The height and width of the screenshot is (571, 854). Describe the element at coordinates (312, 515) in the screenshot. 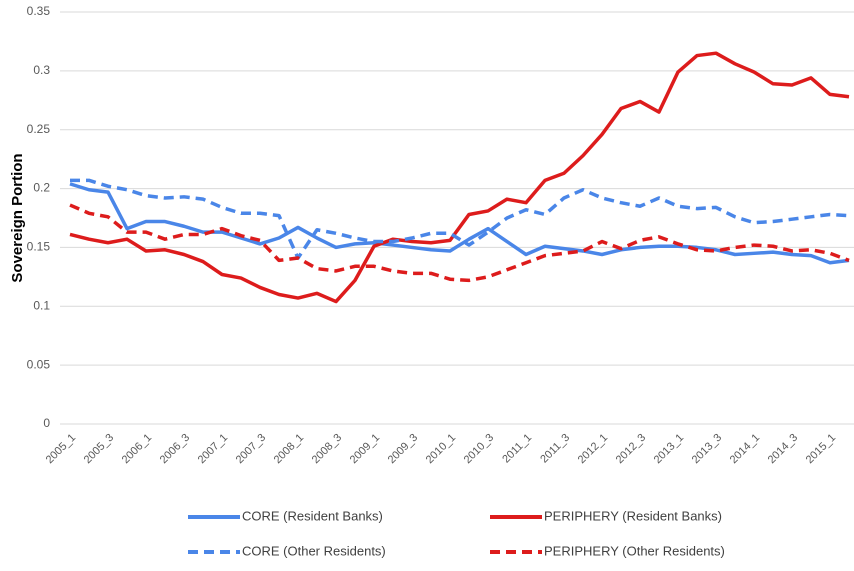

I see `legend-label: CORE (Resident Banks)` at that location.